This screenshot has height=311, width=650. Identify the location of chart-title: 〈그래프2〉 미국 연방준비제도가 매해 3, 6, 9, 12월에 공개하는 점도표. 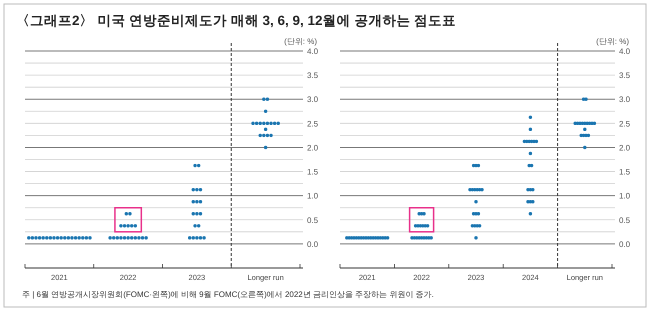
(236, 20).